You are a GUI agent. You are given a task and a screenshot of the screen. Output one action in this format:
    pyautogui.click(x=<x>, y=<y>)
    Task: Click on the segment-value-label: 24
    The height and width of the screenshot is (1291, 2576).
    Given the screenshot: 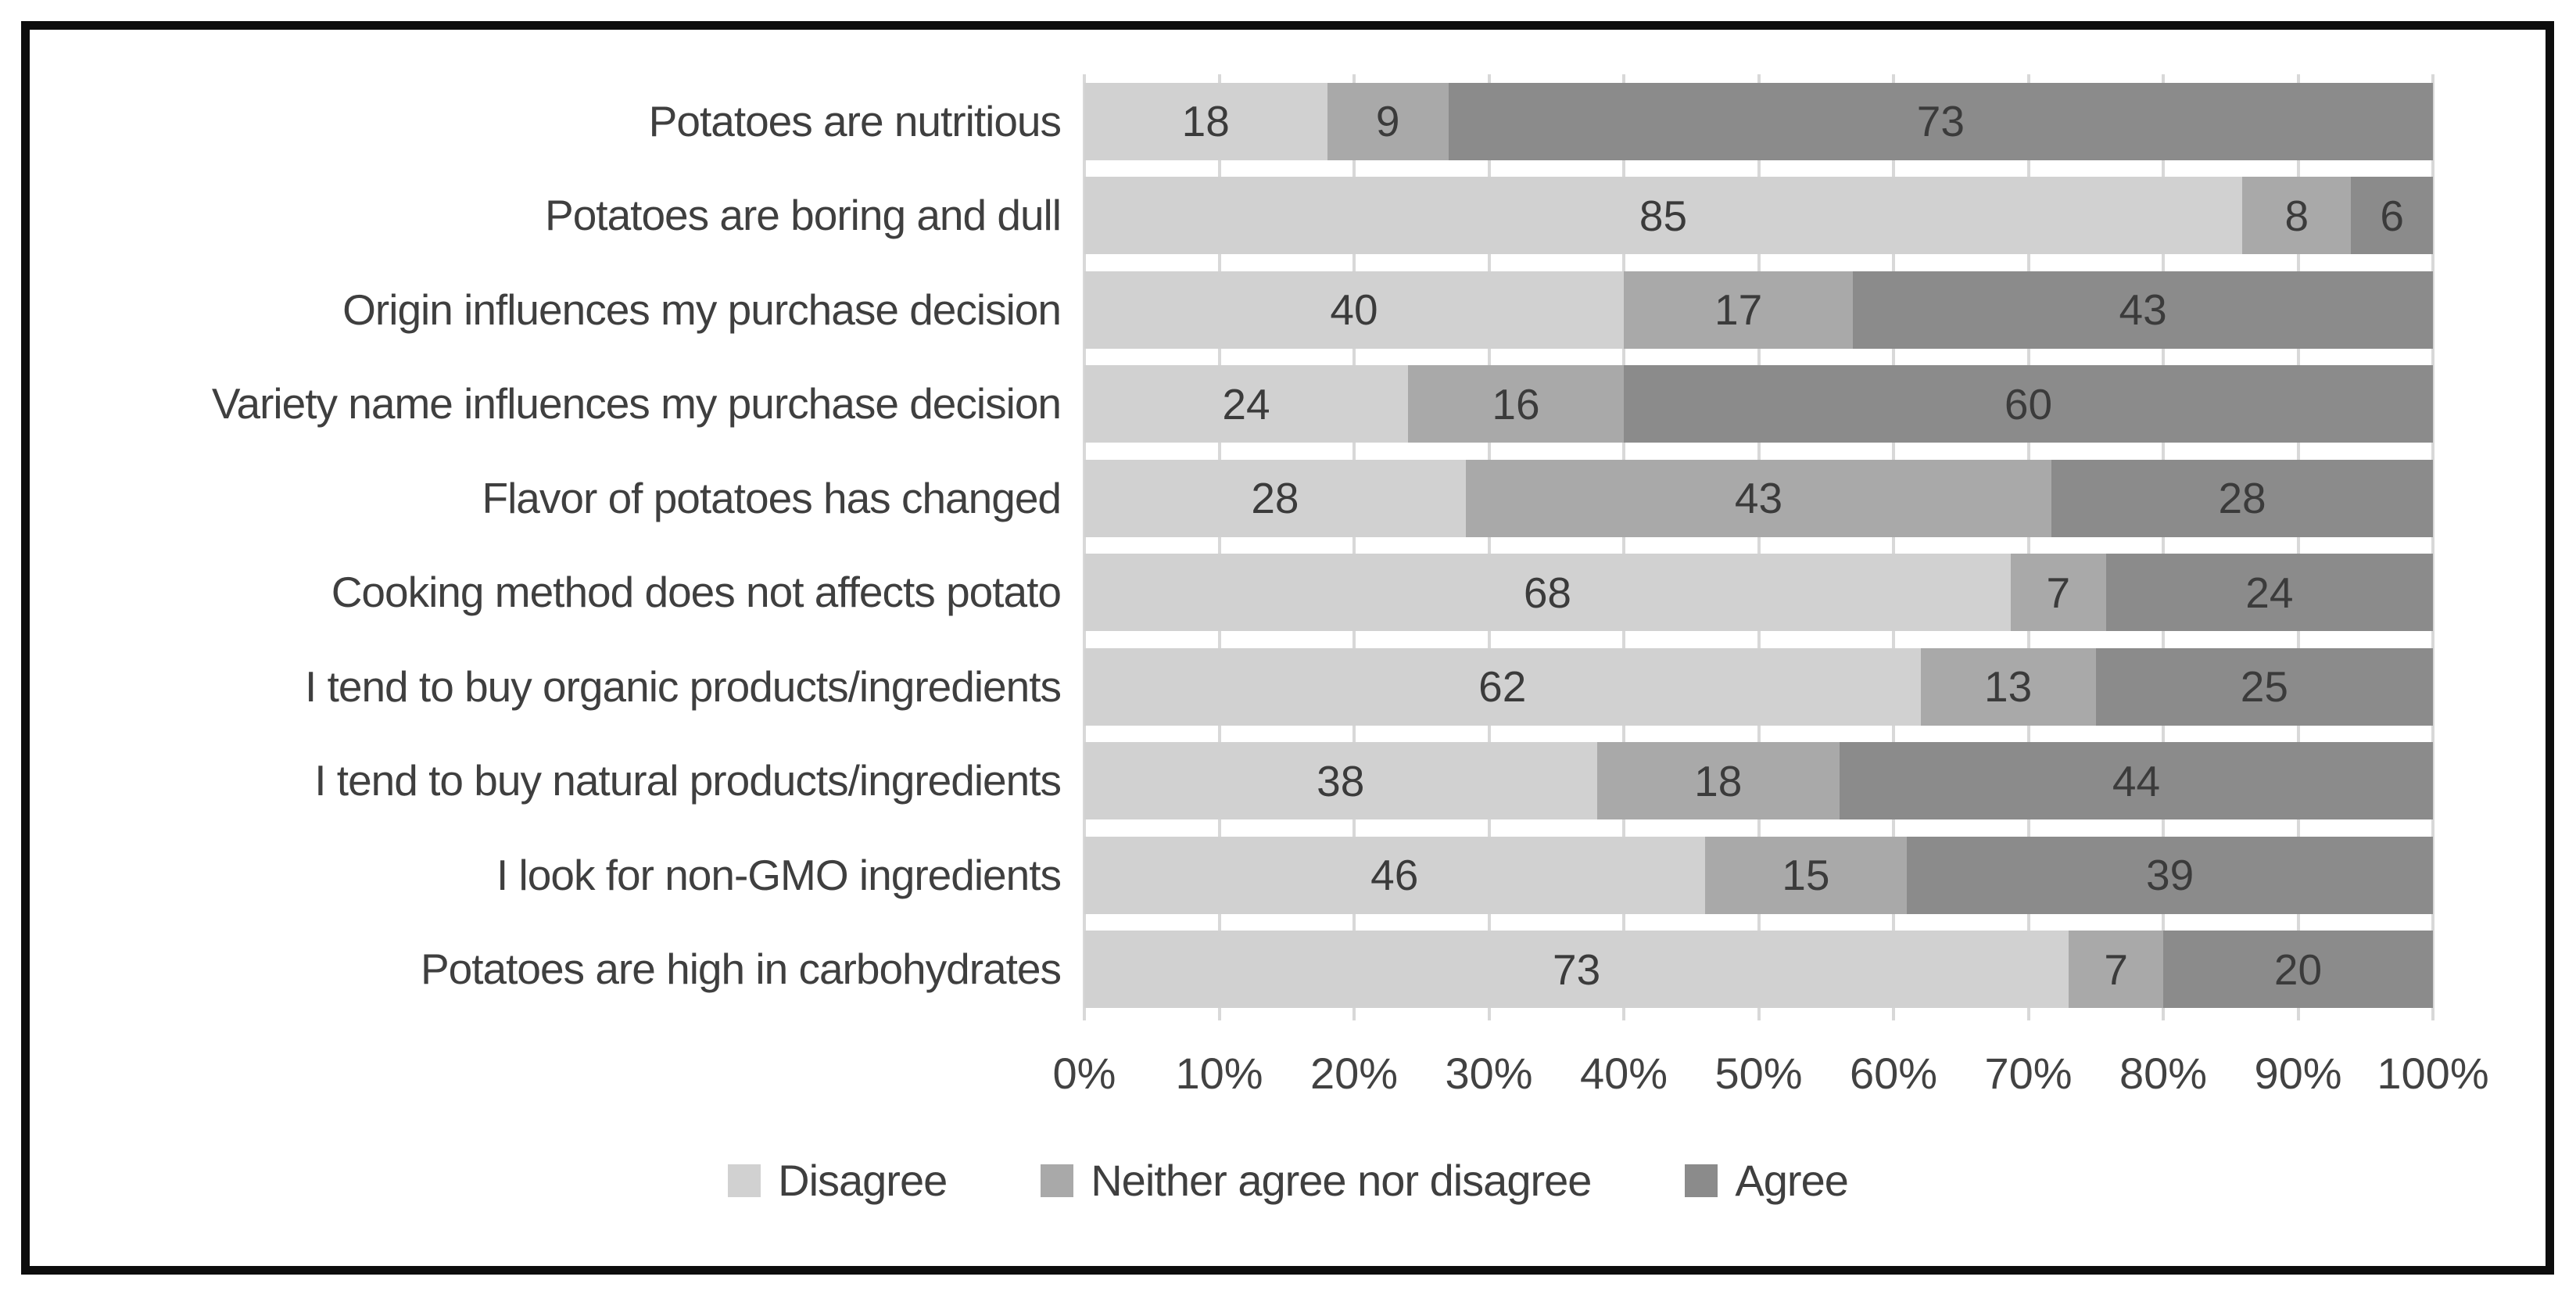 What is the action you would take?
    pyautogui.click(x=2269, y=592)
    